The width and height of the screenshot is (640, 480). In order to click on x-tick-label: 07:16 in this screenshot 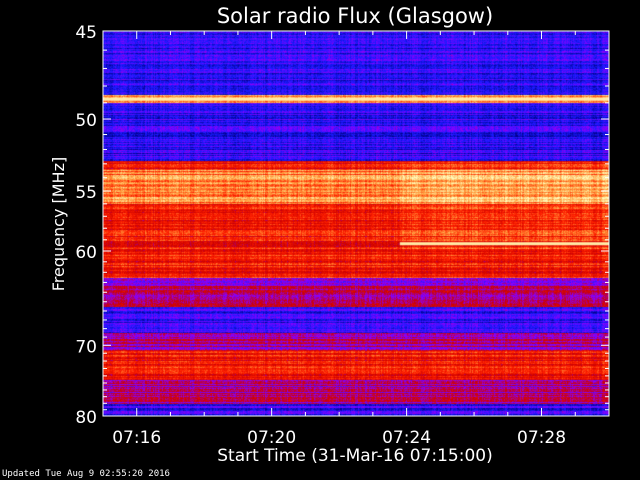, I will do `click(136, 438)`.